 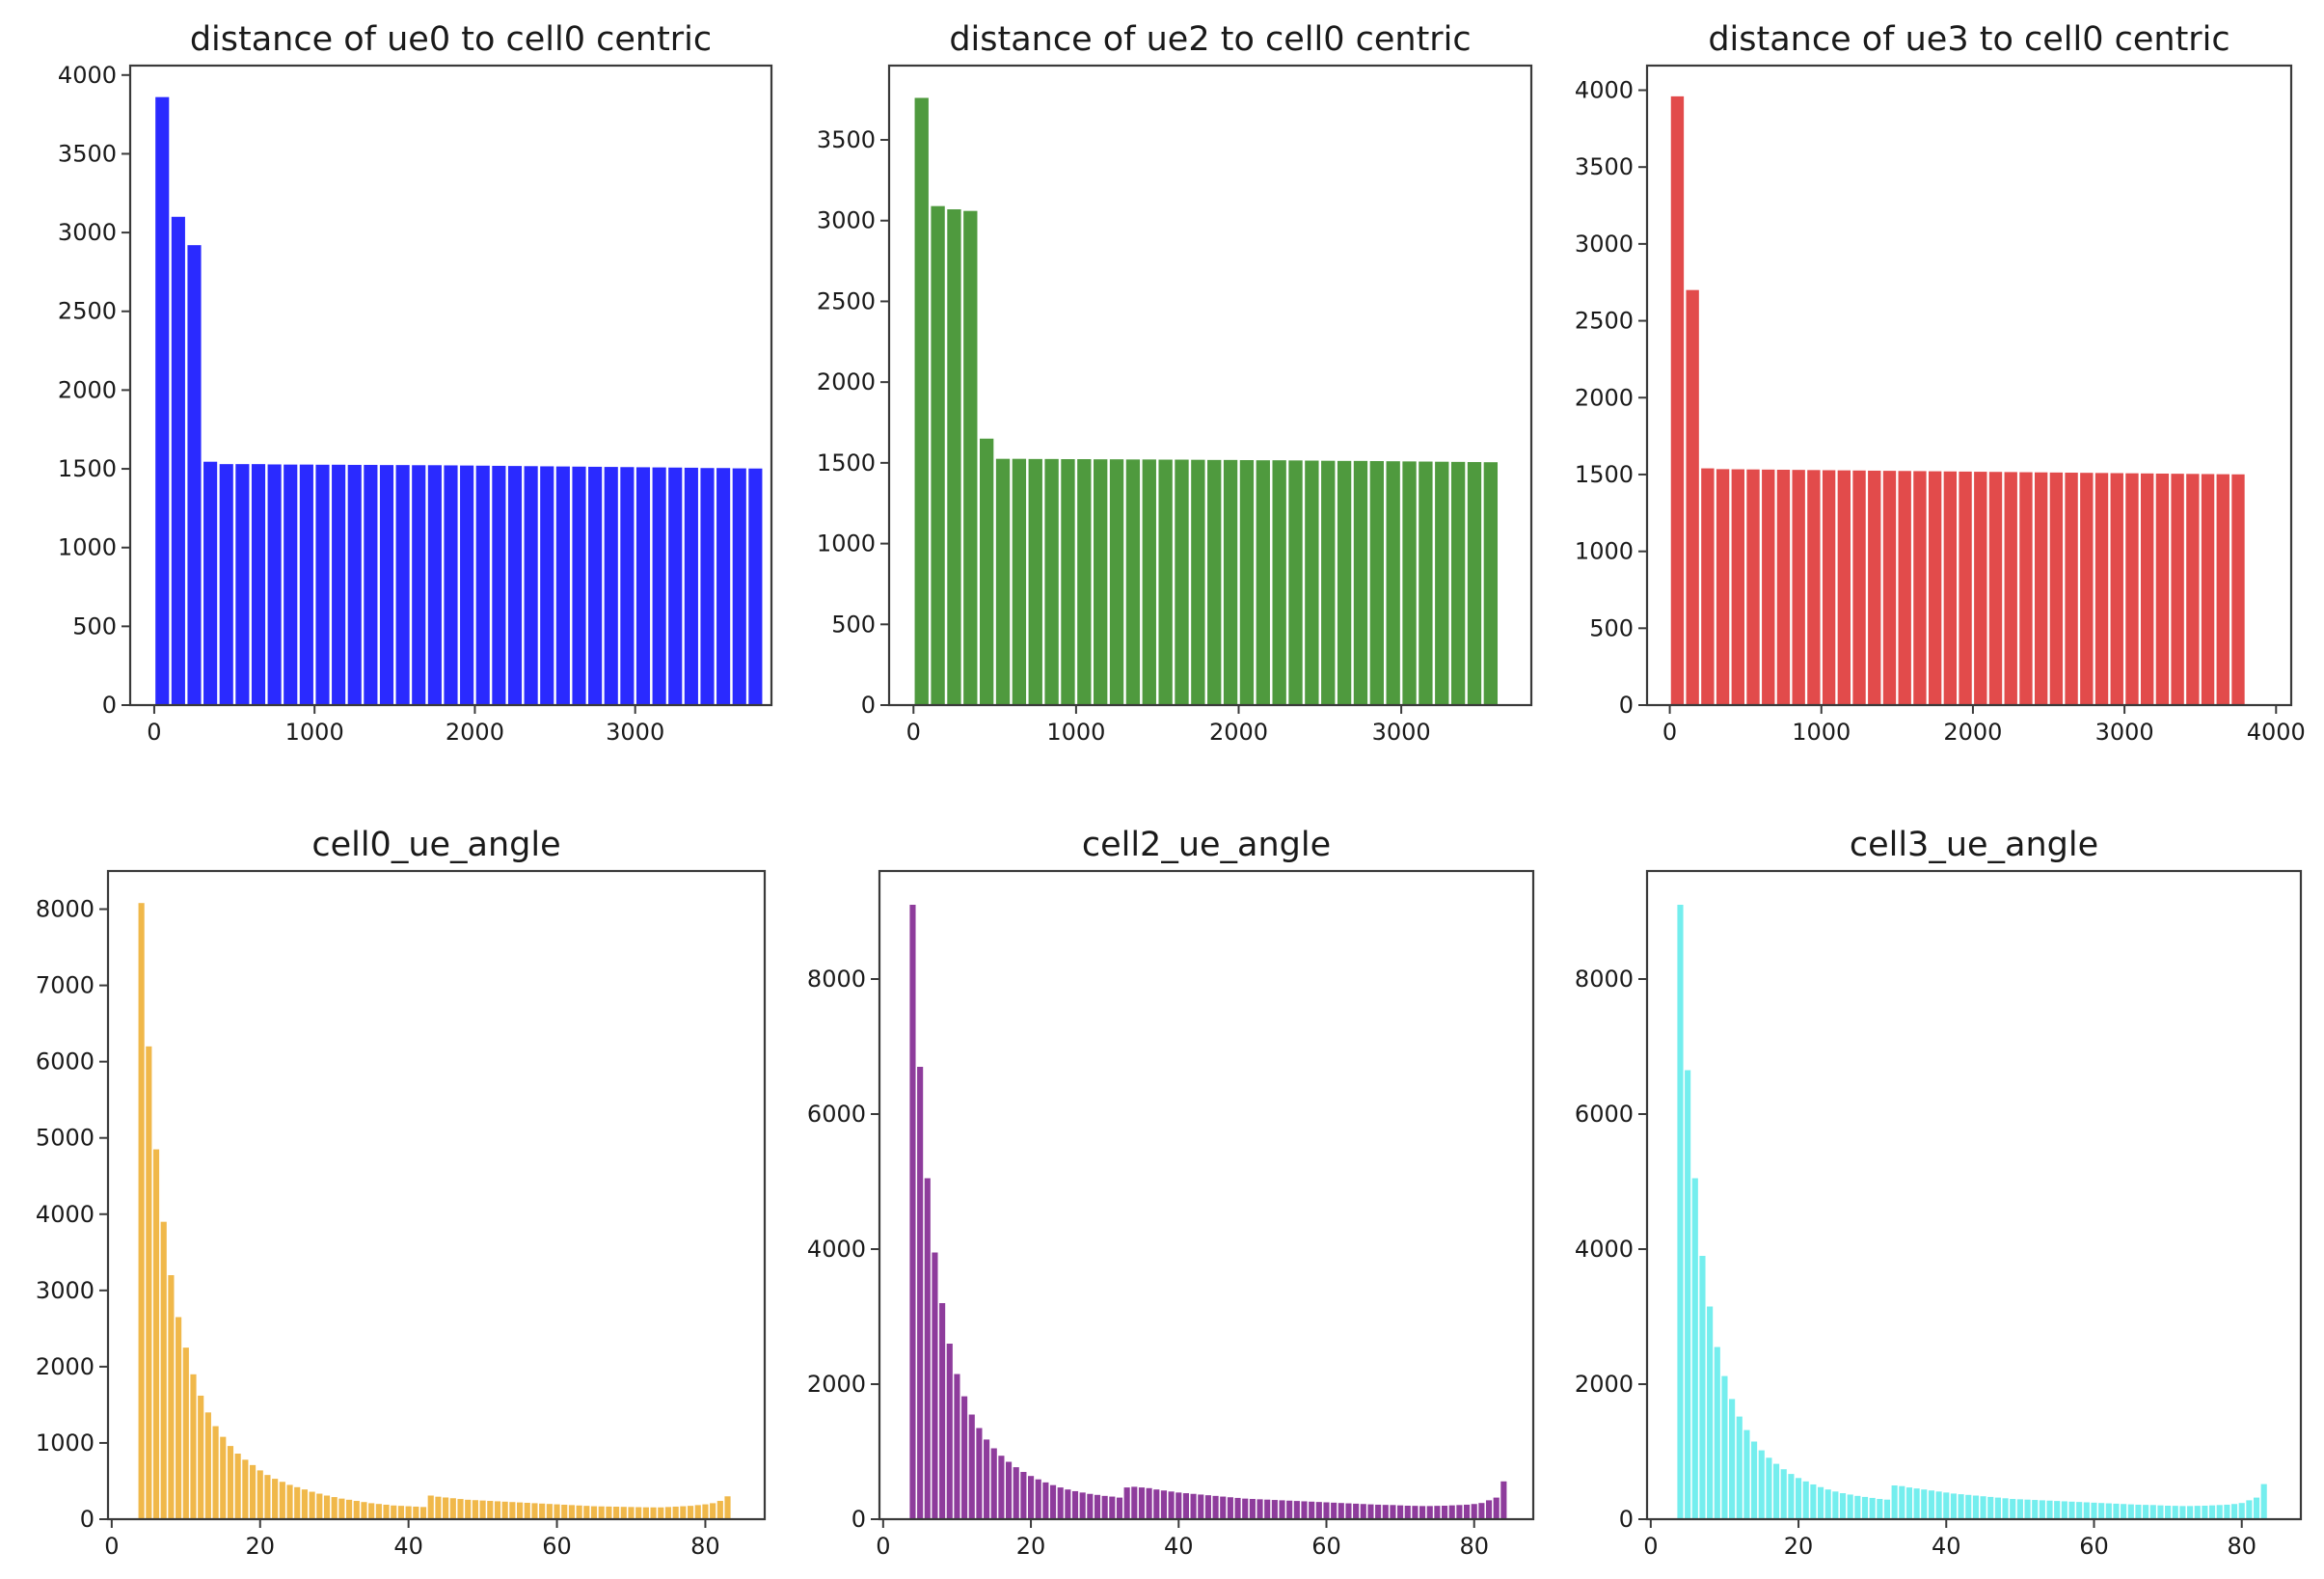 What do you see at coordinates (847, 220) in the screenshot?
I see `y-tick-label: 3000` at bounding box center [847, 220].